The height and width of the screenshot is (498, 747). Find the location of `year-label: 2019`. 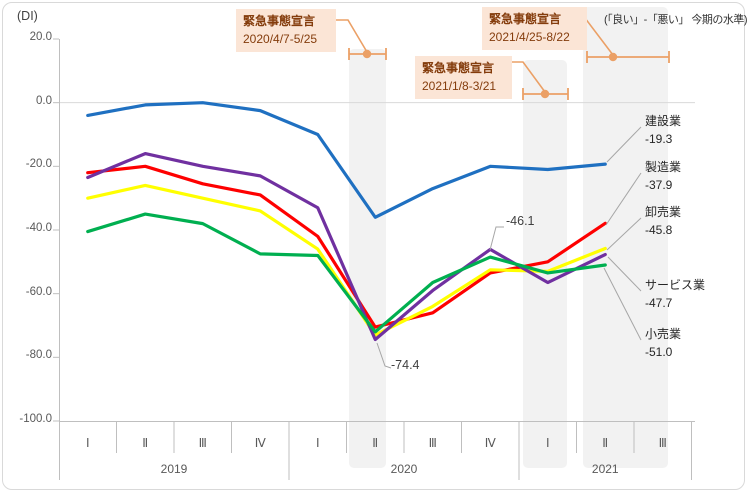

year-label: 2019 is located at coordinates (174, 469).